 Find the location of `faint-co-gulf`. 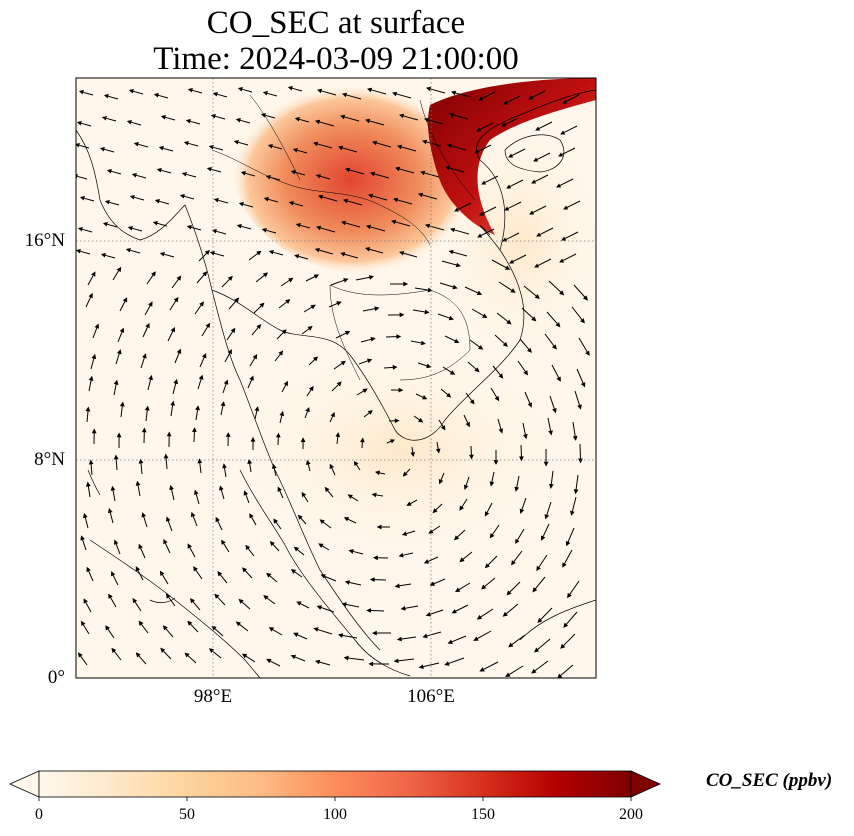

faint-co-gulf is located at coordinates (400, 450).